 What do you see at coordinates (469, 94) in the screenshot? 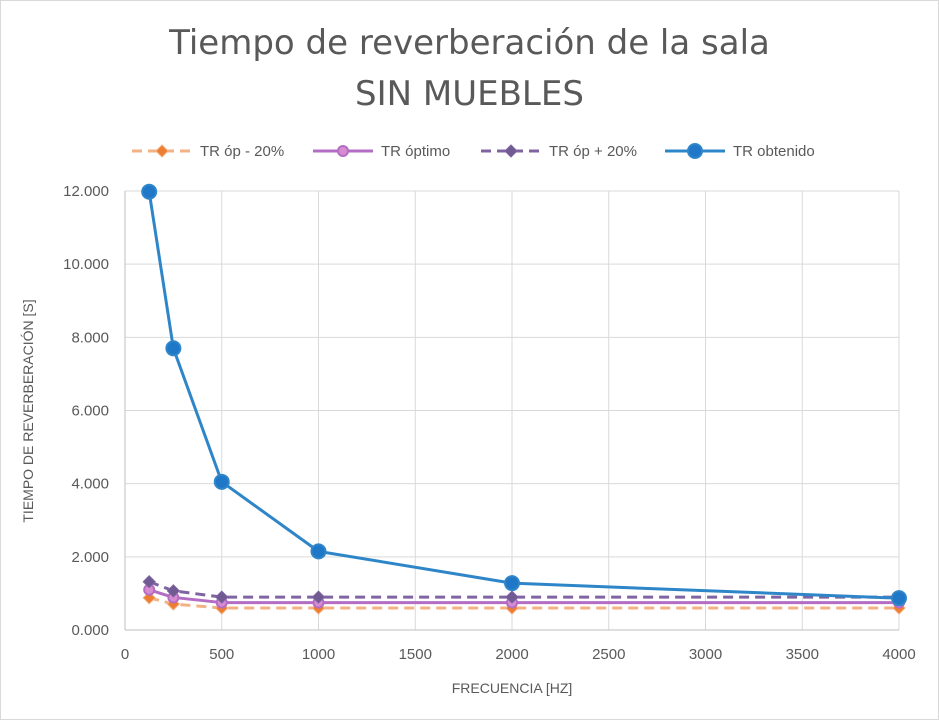
I see `chart-subtitle: SIN MUEBLES` at bounding box center [469, 94].